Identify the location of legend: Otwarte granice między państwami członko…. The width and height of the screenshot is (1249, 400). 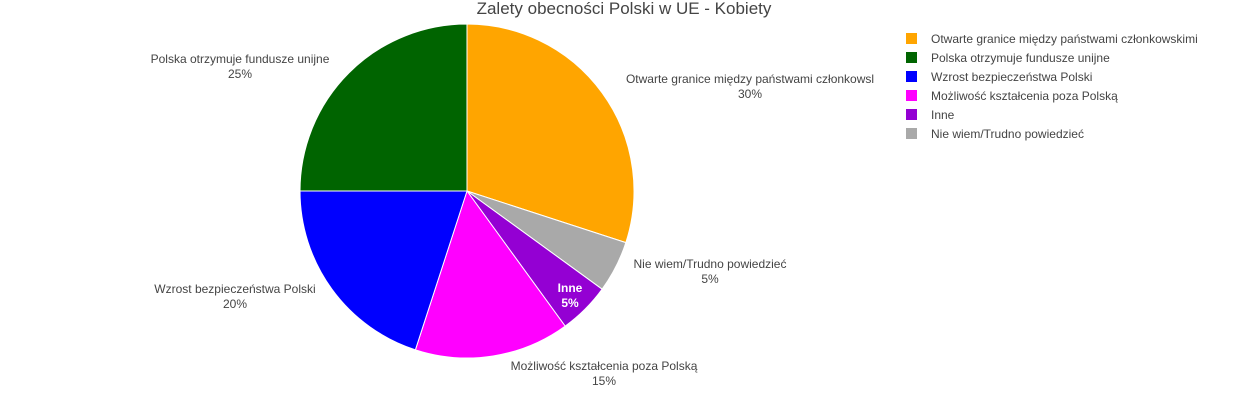
(1052, 86).